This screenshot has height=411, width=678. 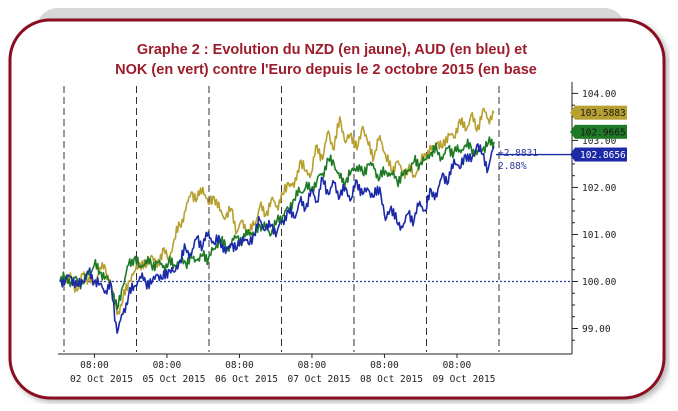 I want to click on last-value-tag-label: 102.8656, so click(x=603, y=155).